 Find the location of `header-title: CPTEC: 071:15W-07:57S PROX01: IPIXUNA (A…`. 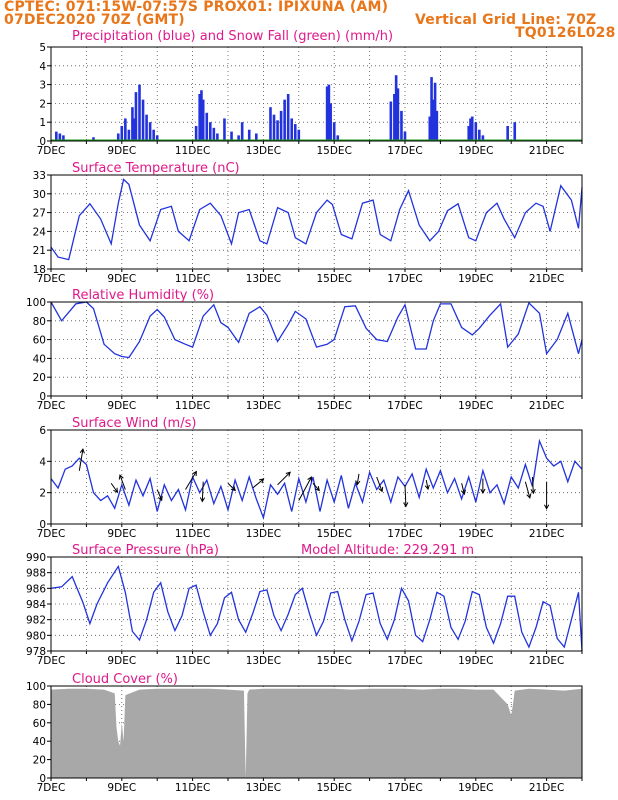

header-title: CPTEC: 071:15W-07:57S PROX01: IPIXUNA (A… is located at coordinates (196, 7).